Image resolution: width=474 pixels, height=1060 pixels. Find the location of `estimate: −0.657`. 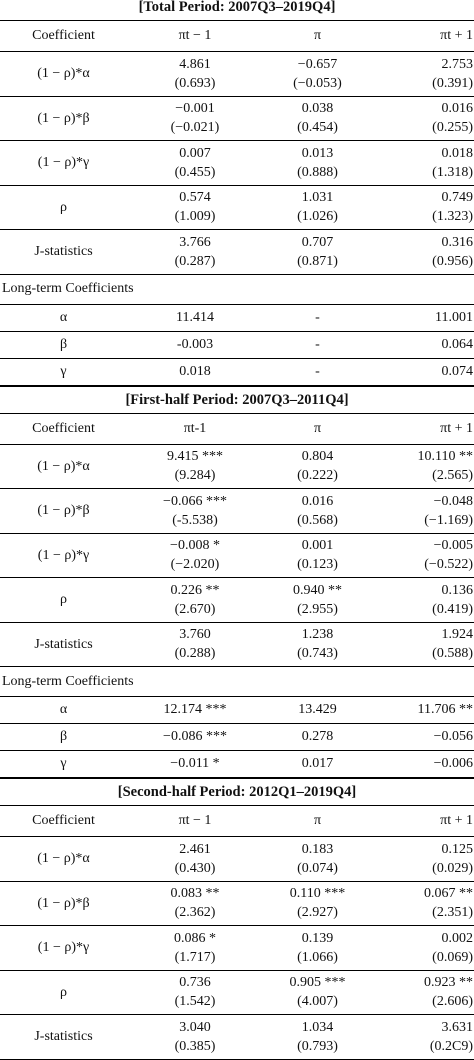

estimate: −0.657 is located at coordinates (317, 64).